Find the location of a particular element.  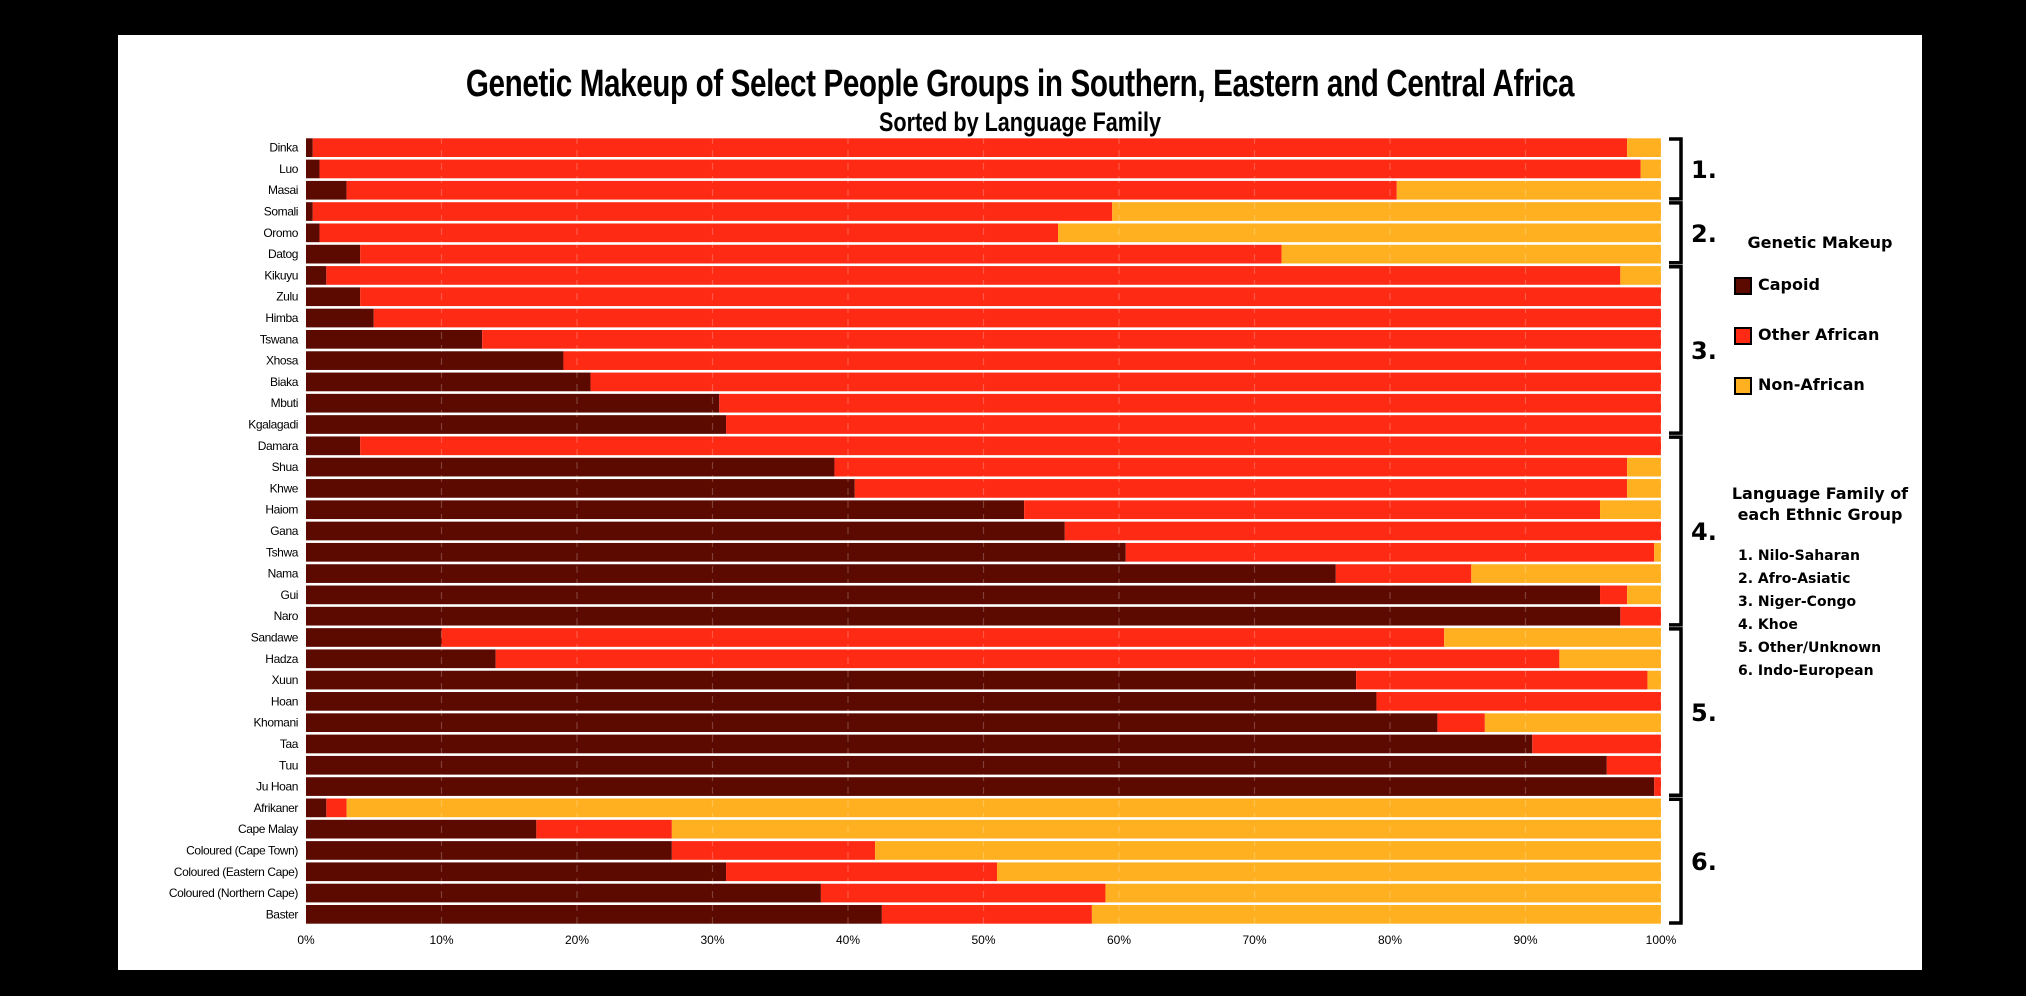

x-tick-label: 70% is located at coordinates (1254, 940).